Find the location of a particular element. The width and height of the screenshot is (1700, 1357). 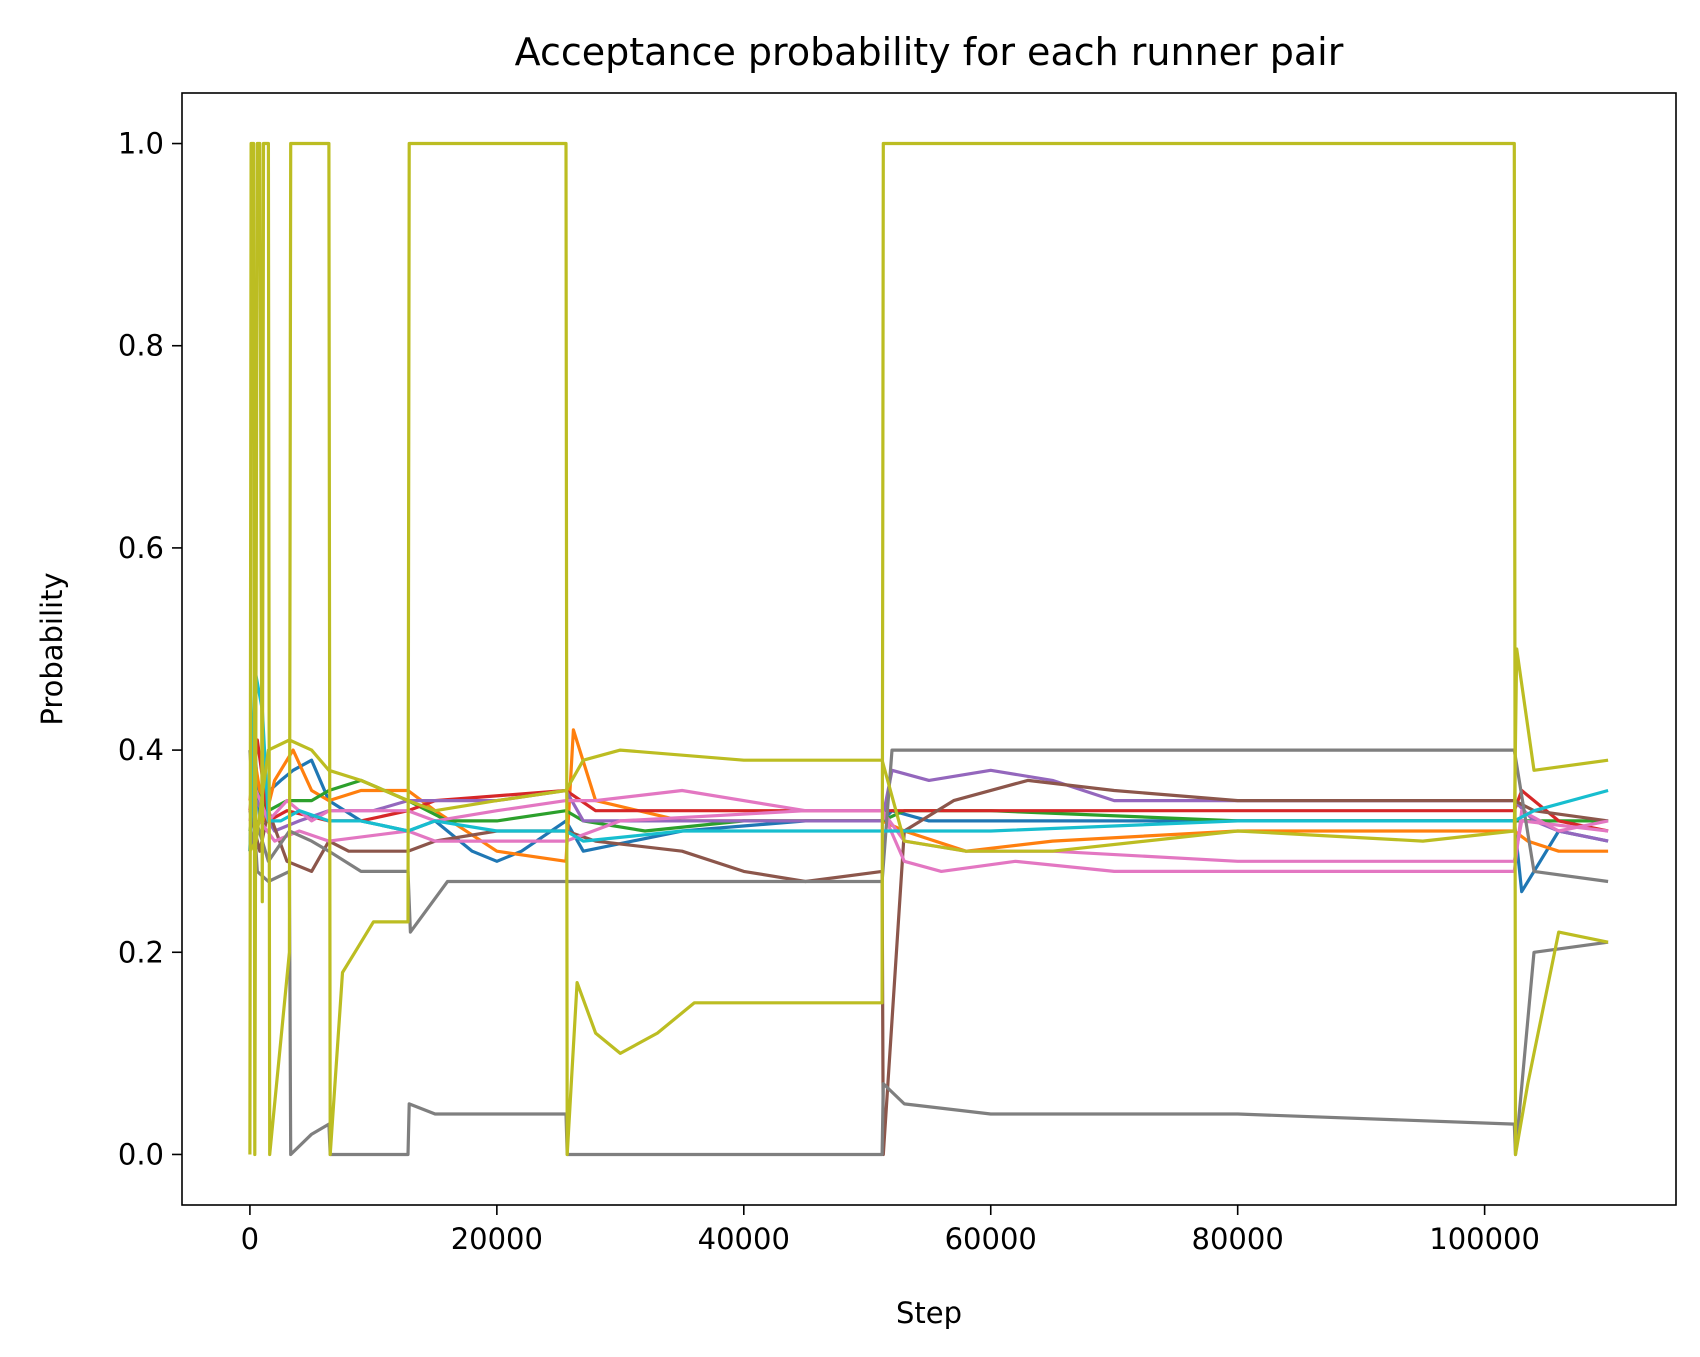

x-axis-label: Step is located at coordinates (929, 1313).